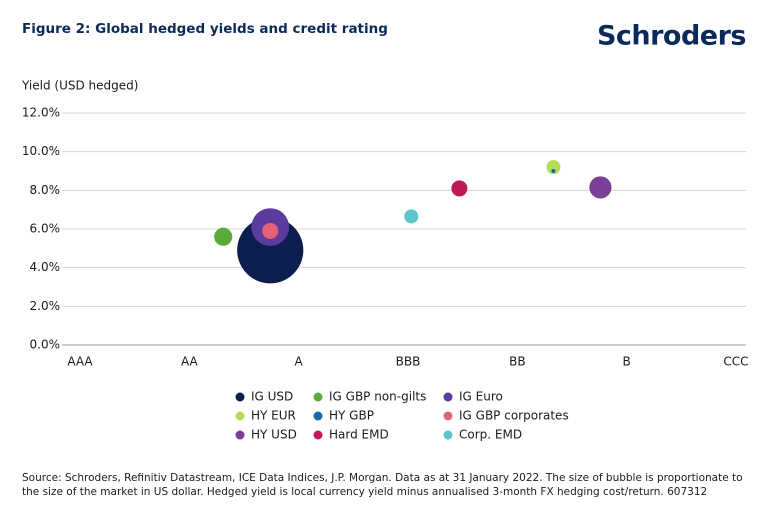 This screenshot has height=513, width=770. I want to click on y-tick-label: 6.0%, so click(45, 229).